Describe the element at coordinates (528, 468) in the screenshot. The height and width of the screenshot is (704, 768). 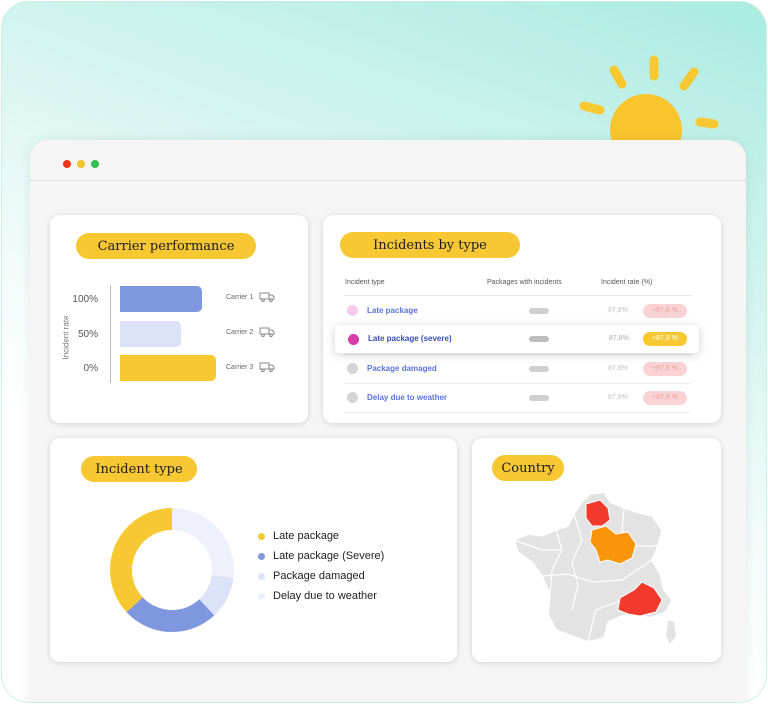
I see `card-title: Country` at that location.